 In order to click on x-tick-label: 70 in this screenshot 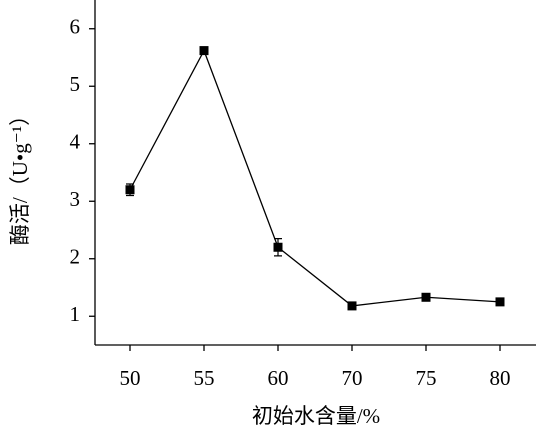, I will do `click(352, 378)`.